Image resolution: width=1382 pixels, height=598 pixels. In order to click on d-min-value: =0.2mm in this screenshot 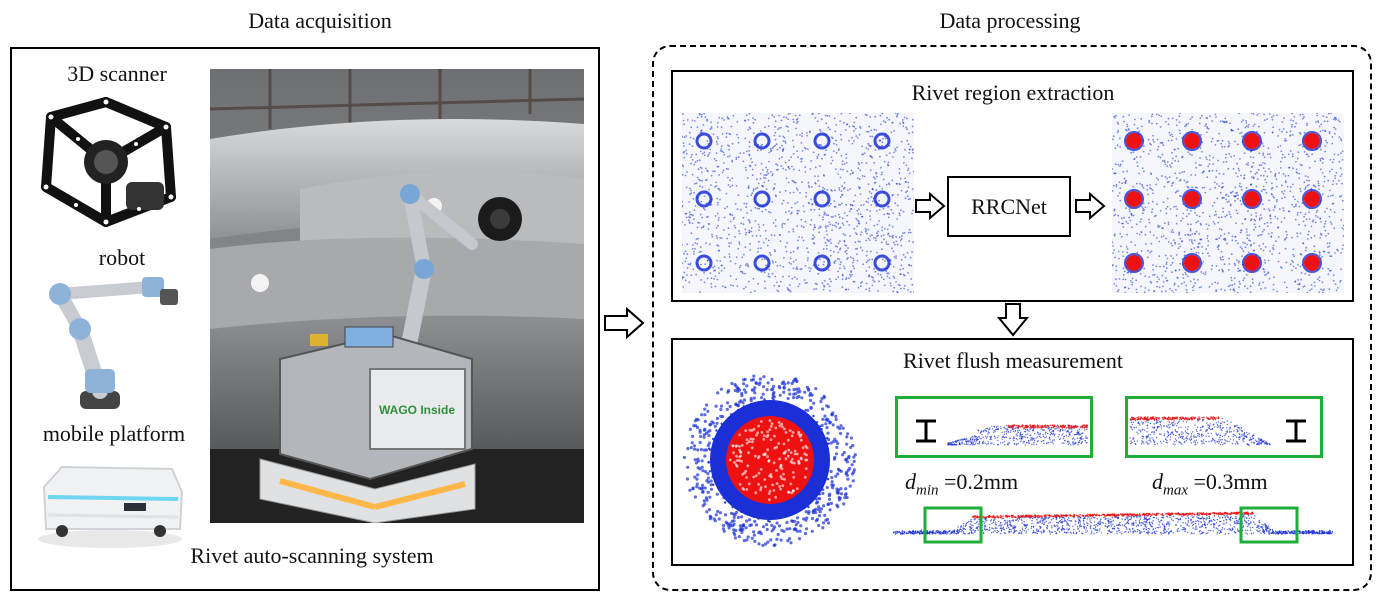, I will do `click(981, 481)`.